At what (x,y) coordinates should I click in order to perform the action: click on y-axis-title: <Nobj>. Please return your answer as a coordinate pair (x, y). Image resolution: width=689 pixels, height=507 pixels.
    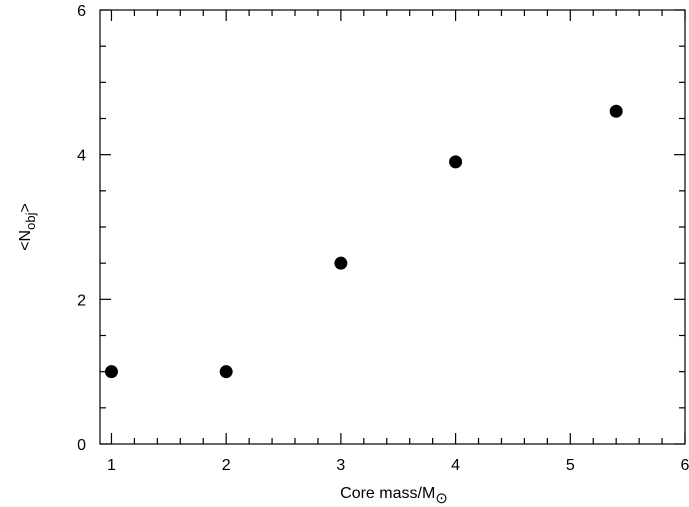
    Looking at the image, I should click on (27, 227).